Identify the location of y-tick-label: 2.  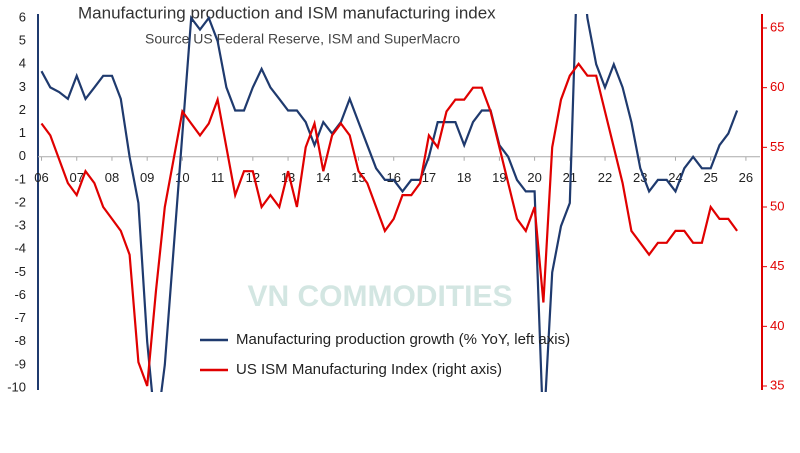
(22, 109).